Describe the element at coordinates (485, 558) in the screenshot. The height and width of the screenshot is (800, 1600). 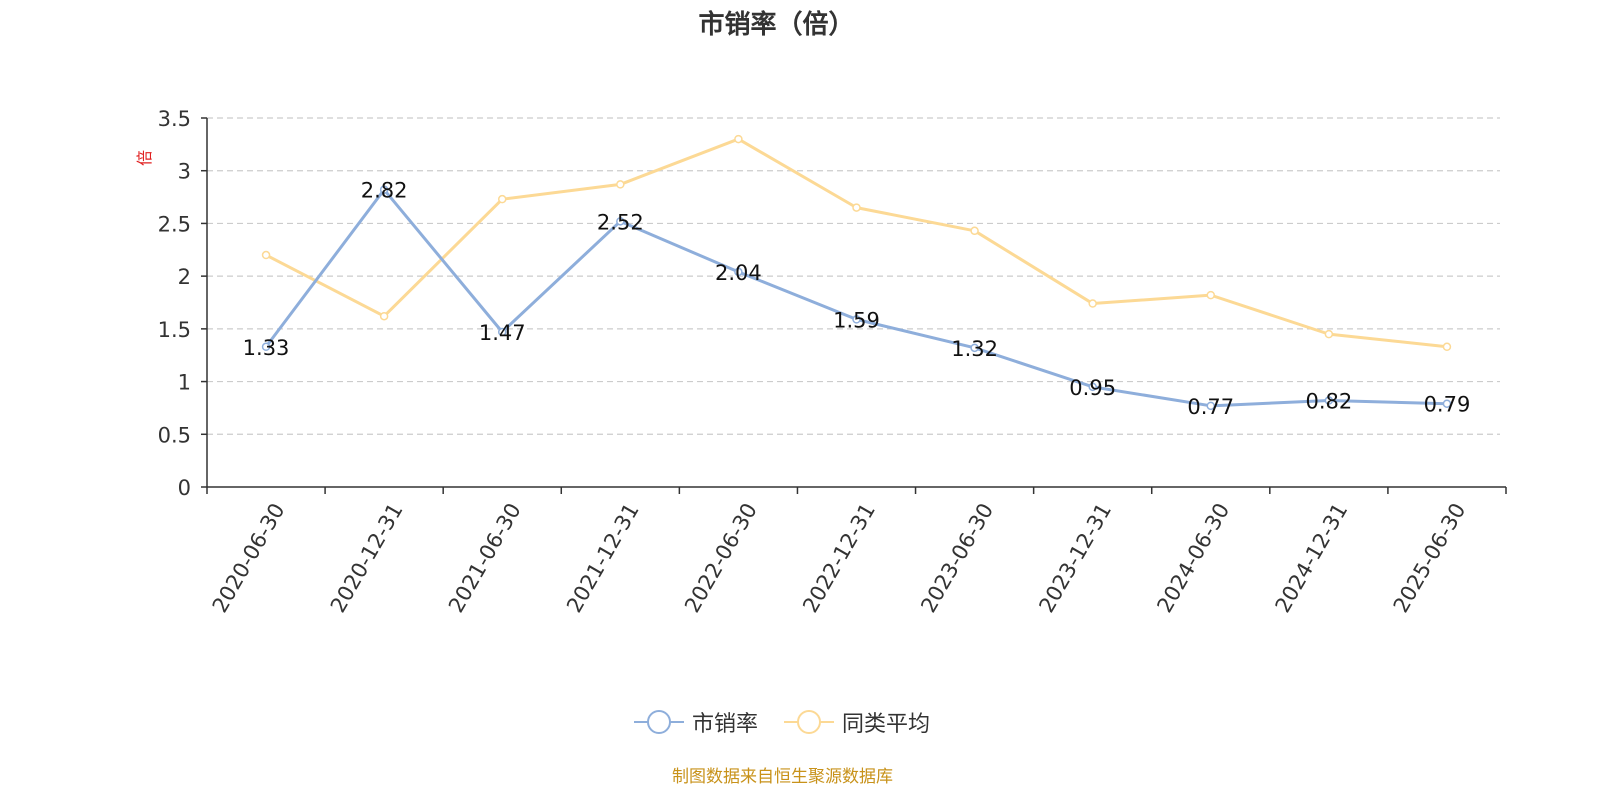
I see `x-tick-label: 2021-06-30` at that location.